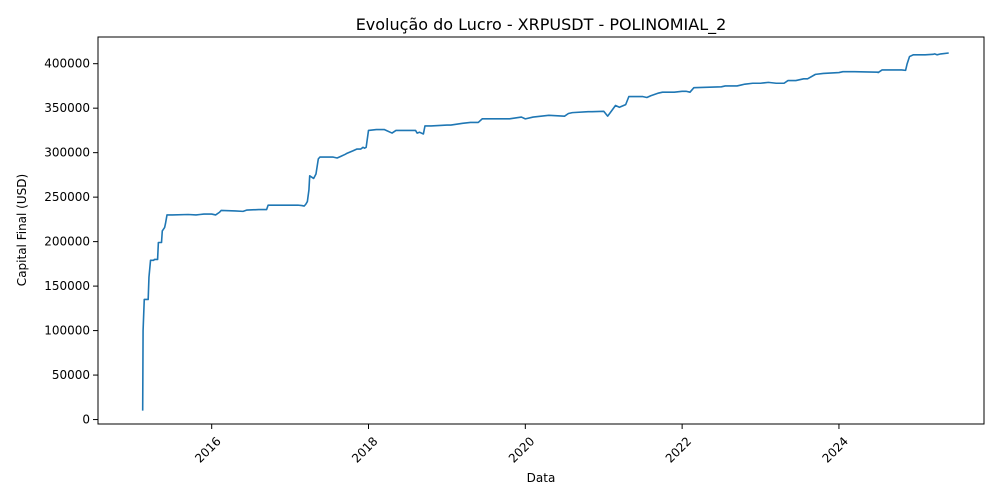 The image size is (1000, 500). What do you see at coordinates (67, 242) in the screenshot?
I see `y-tick-label: 200000` at bounding box center [67, 242].